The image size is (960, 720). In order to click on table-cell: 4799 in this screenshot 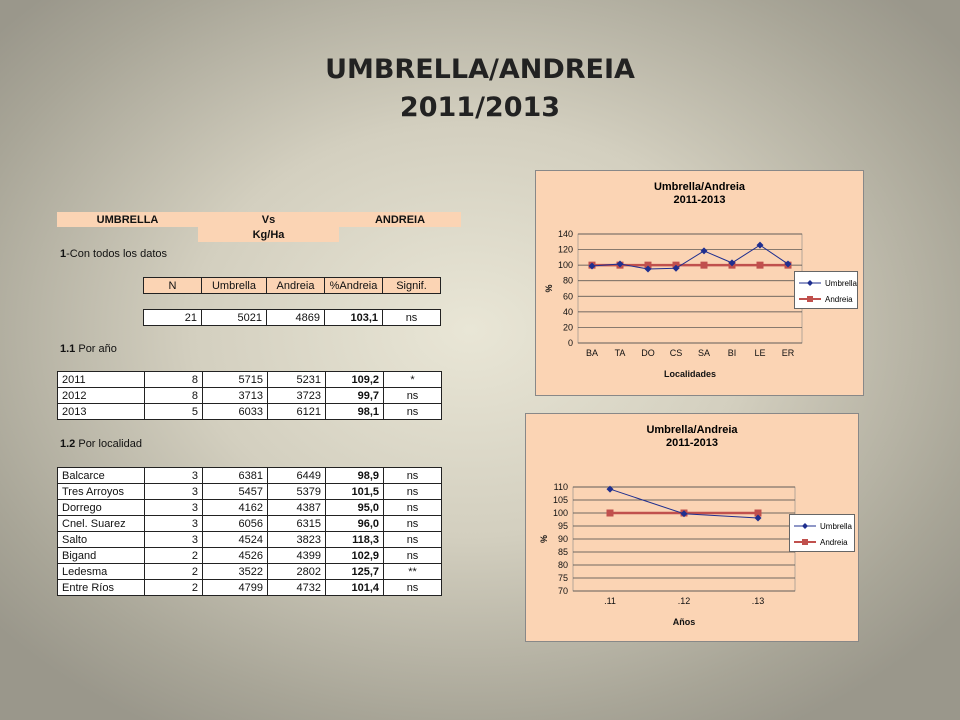, I will do `click(235, 587)`.